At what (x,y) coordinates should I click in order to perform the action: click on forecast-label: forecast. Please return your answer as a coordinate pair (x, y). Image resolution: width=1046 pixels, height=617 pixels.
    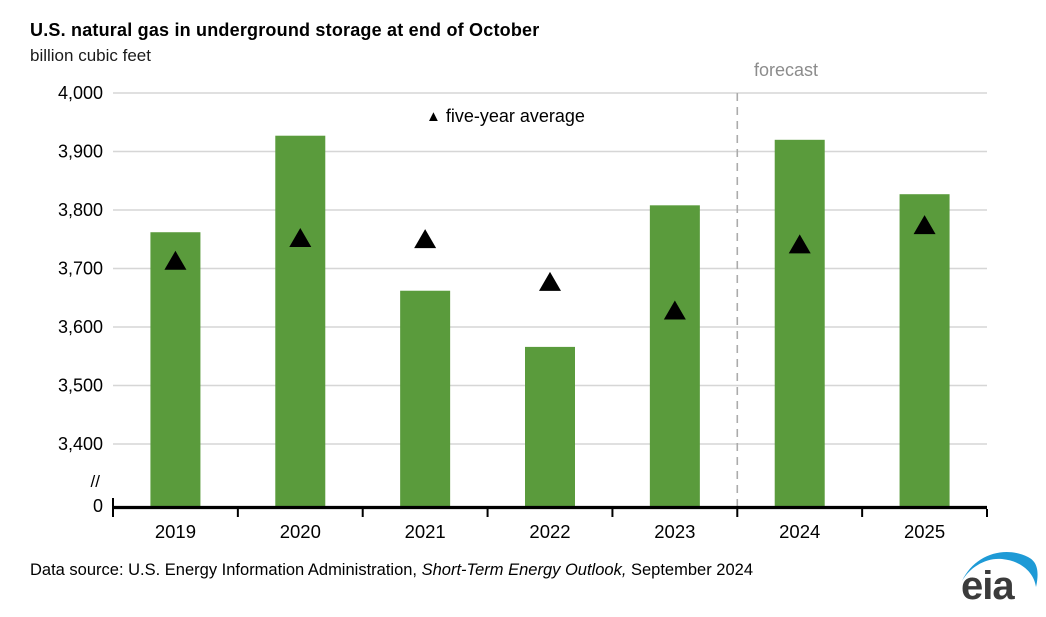
    Looking at the image, I should click on (786, 70).